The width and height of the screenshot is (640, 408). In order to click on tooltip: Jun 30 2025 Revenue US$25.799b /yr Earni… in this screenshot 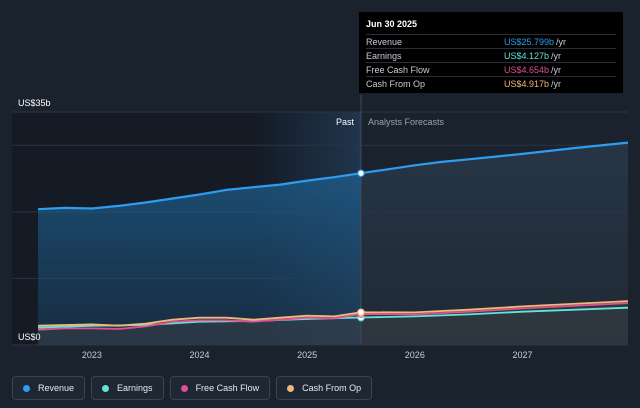, I will do `click(491, 52)`.